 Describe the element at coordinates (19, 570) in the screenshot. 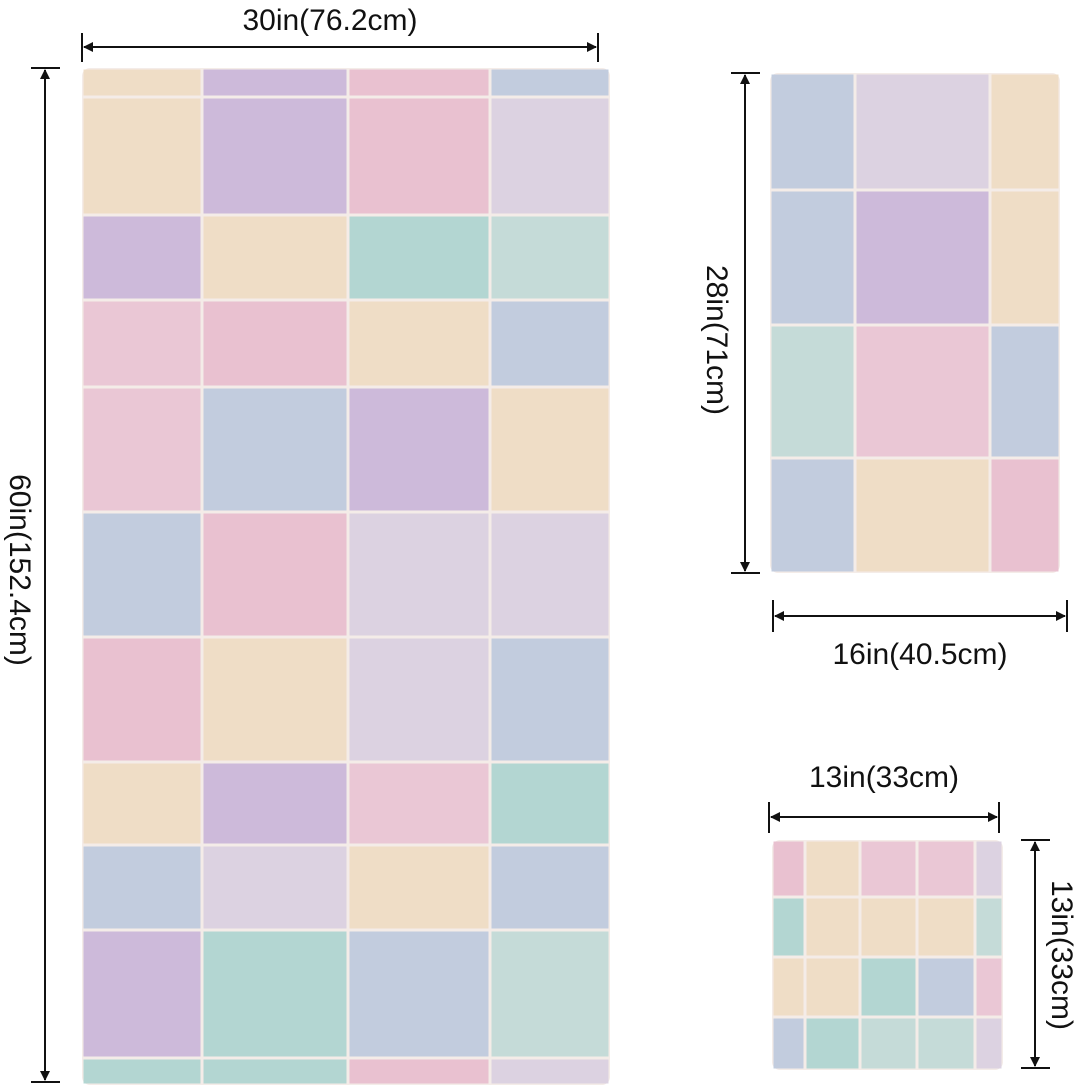

I see `dimension-label: 60in(152.4cm)` at that location.